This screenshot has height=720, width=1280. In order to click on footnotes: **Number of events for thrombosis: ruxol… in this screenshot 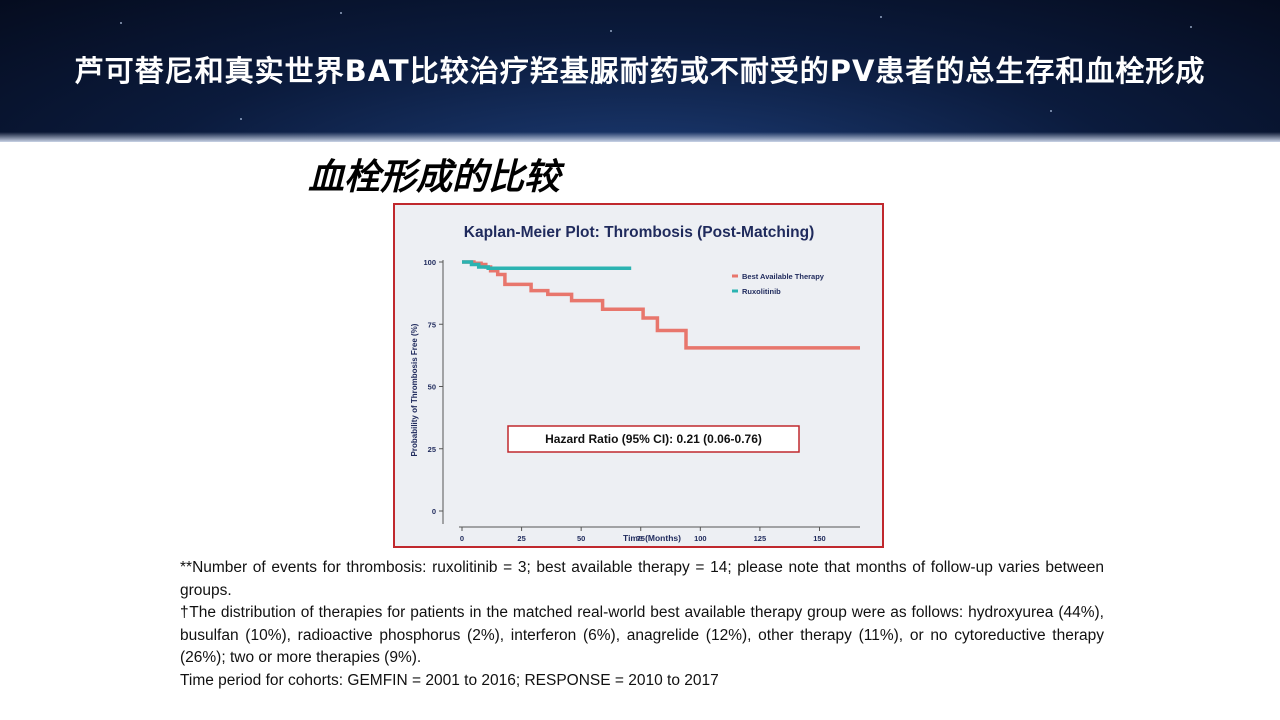, I will do `click(642, 624)`.